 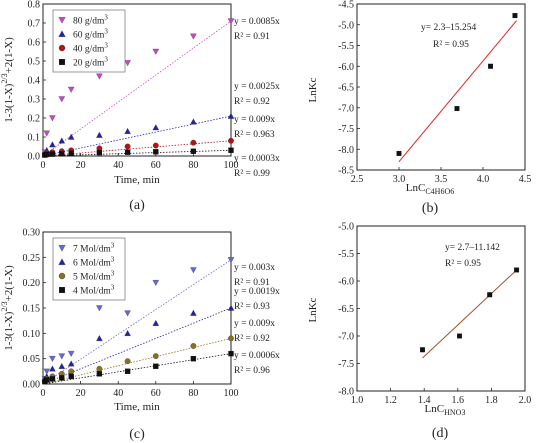 I want to click on legend-label: 7 Mol/dm3, so click(x=94, y=248).